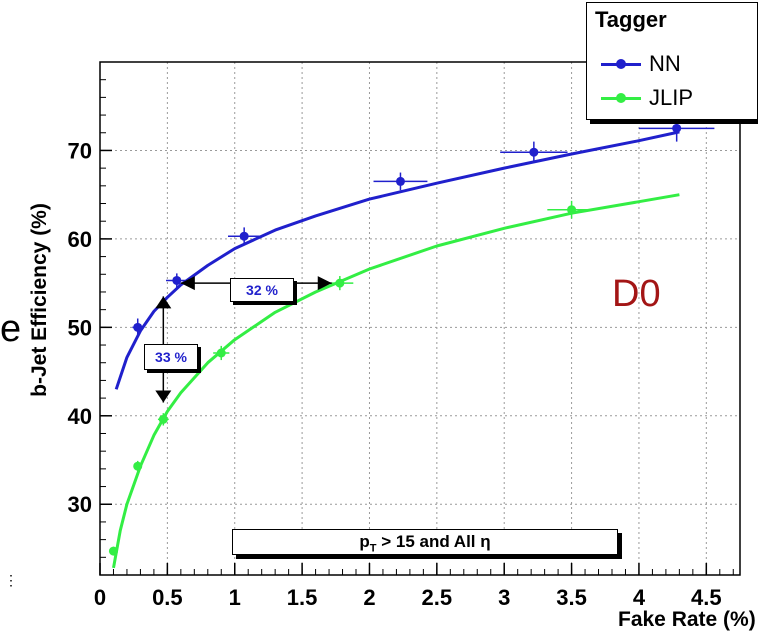  I want to click on legend-entry-nn: NN, so click(672, 64).